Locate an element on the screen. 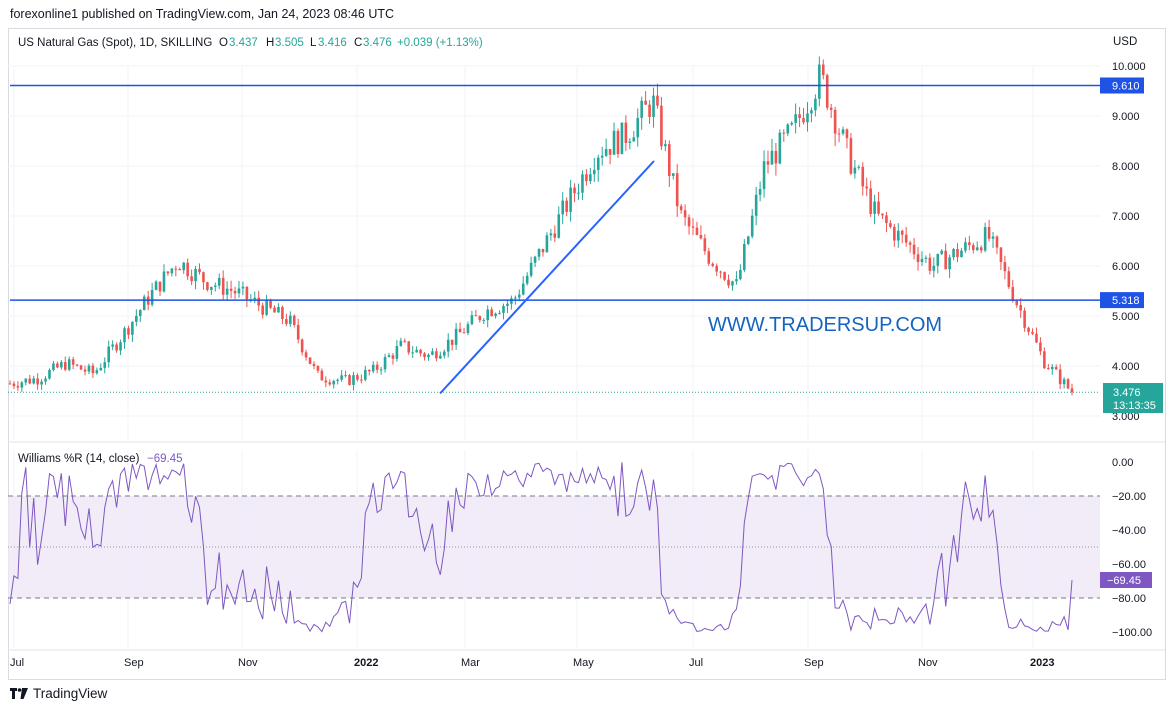 This screenshot has width=1176, height=713. williams-tick-label: 0.00 is located at coordinates (1122, 463).